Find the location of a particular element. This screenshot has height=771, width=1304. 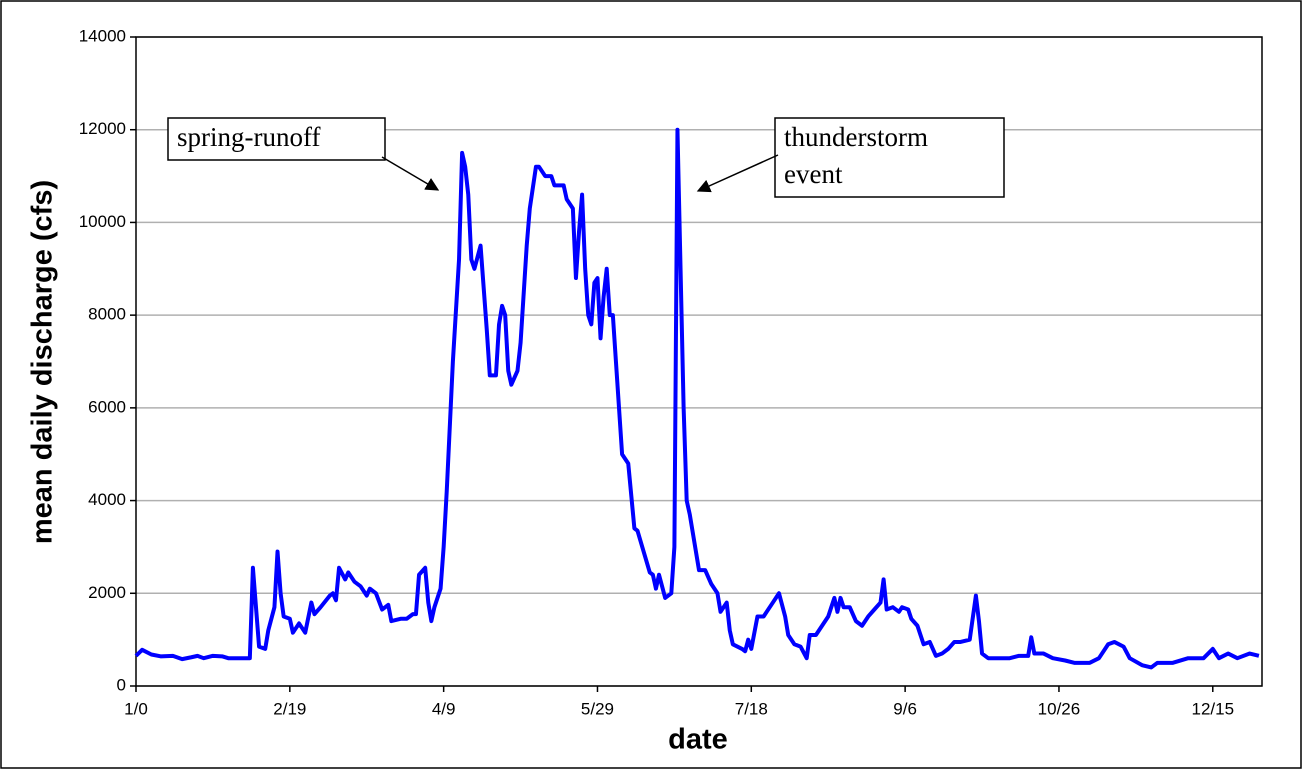

y-tick-label: 4000 is located at coordinates (107, 499).